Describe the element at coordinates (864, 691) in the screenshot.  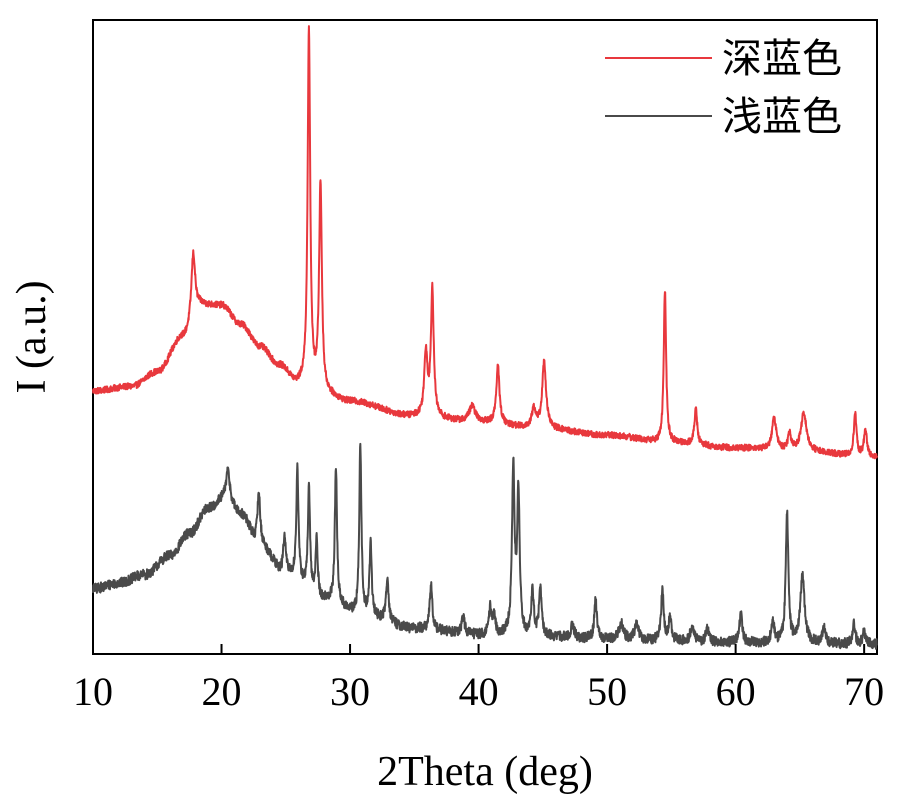
I see `x-tick-label: 70` at that location.